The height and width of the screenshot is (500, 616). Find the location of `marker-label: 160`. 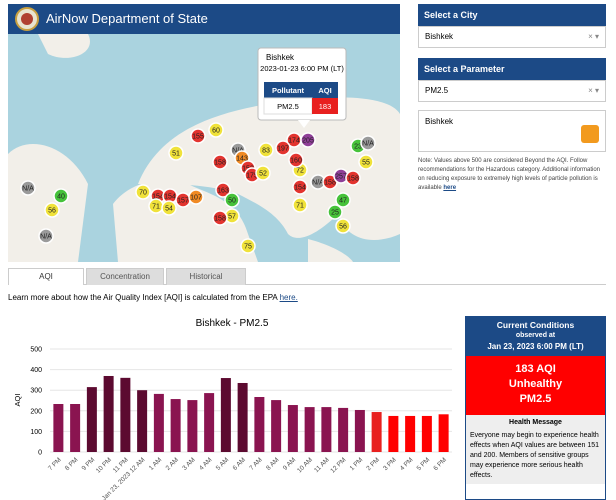

marker-label: 160 is located at coordinates (296, 161).